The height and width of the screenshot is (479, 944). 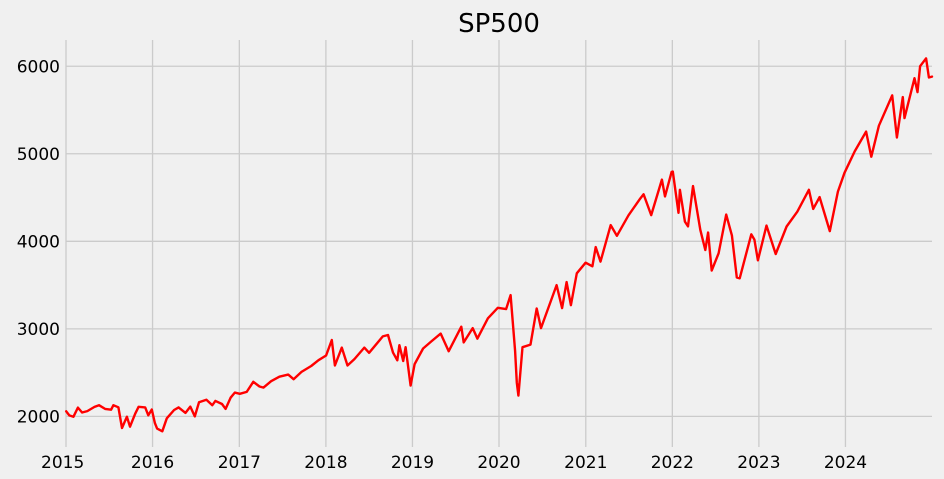 I want to click on x-tick-label: 2017, so click(x=239, y=463).